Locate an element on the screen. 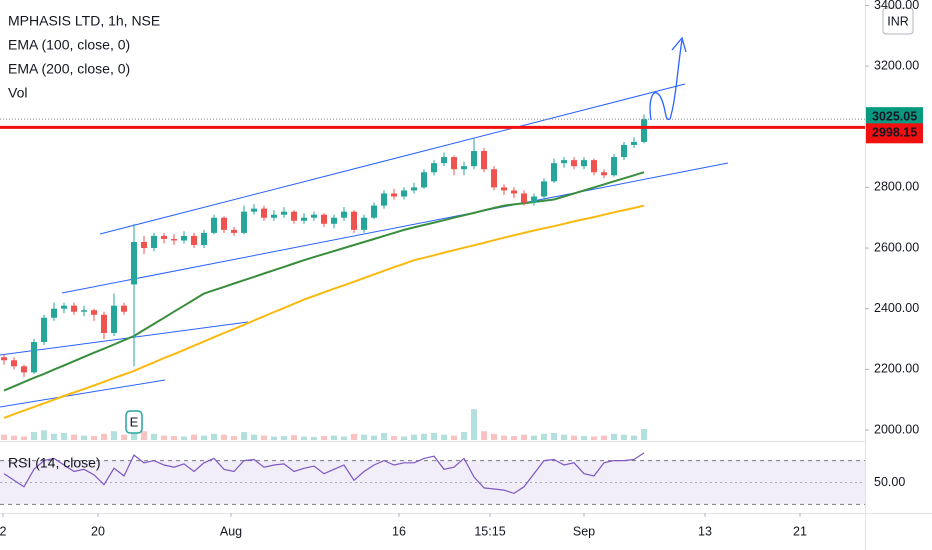 The height and width of the screenshot is (550, 932). x-tick-label: Sep is located at coordinates (584, 531).